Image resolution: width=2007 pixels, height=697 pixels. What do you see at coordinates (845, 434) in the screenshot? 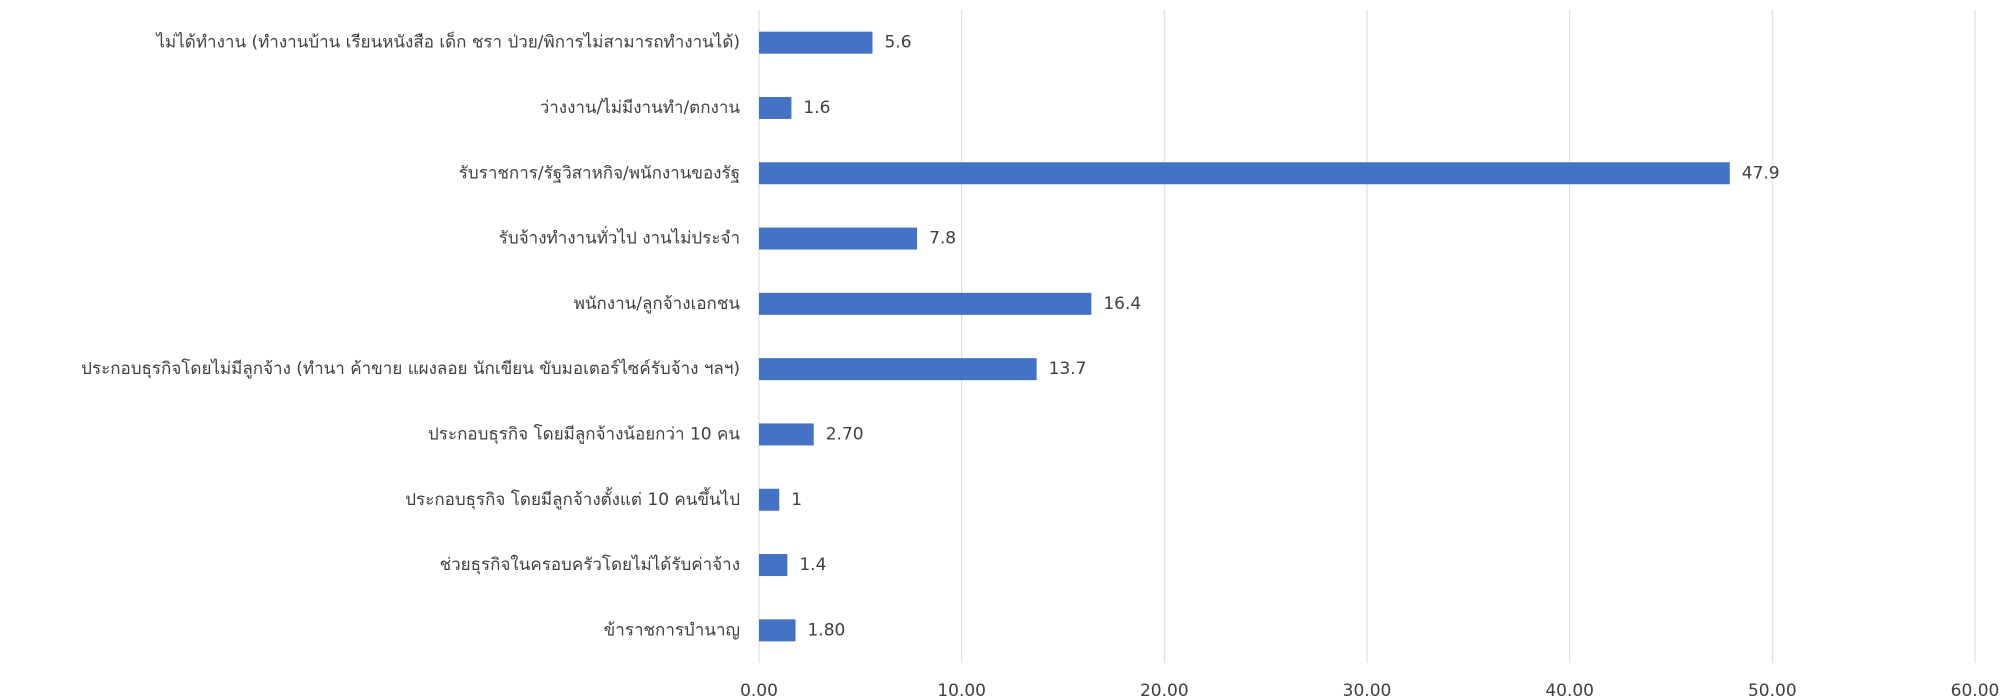
I see `data-label: 2.70` at bounding box center [845, 434].